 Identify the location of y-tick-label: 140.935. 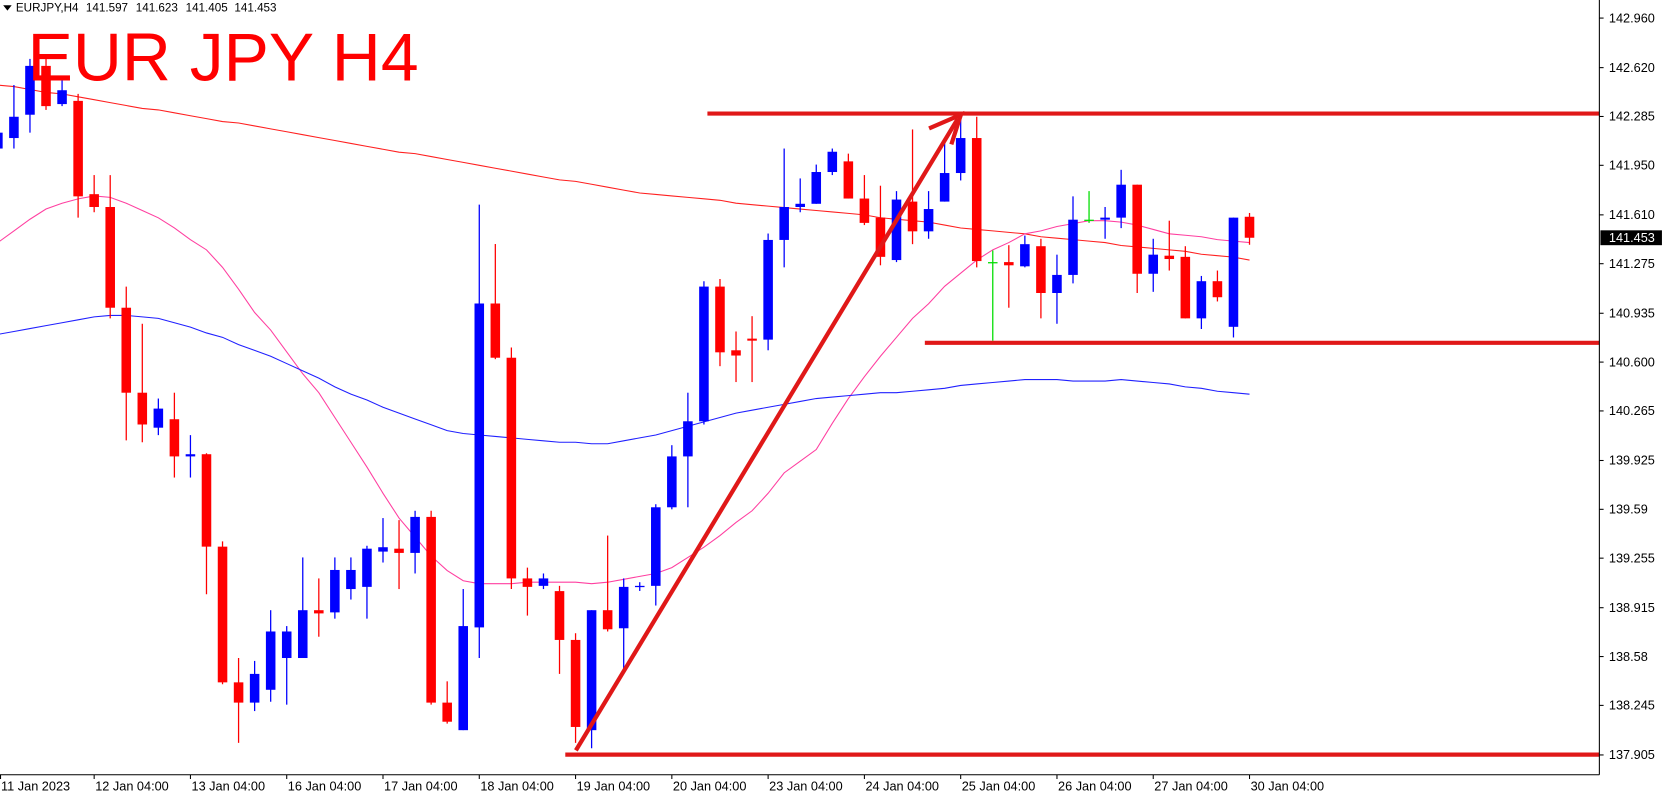
(1632, 313).